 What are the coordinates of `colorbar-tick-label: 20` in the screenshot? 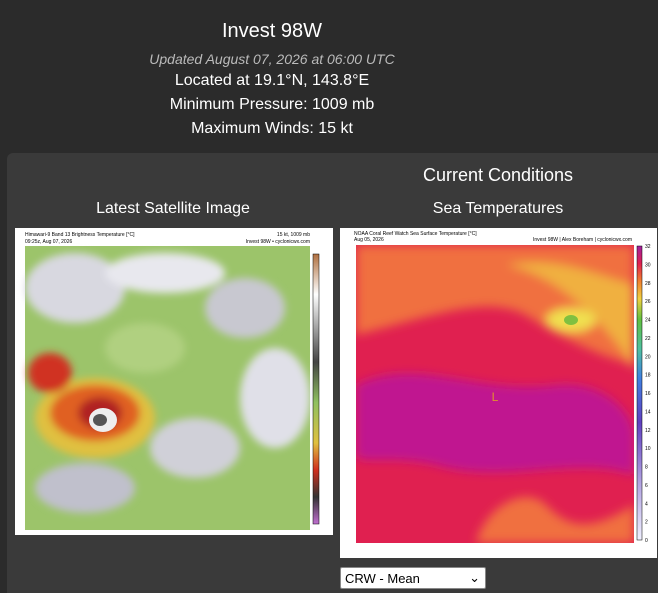 It's located at (648, 357).